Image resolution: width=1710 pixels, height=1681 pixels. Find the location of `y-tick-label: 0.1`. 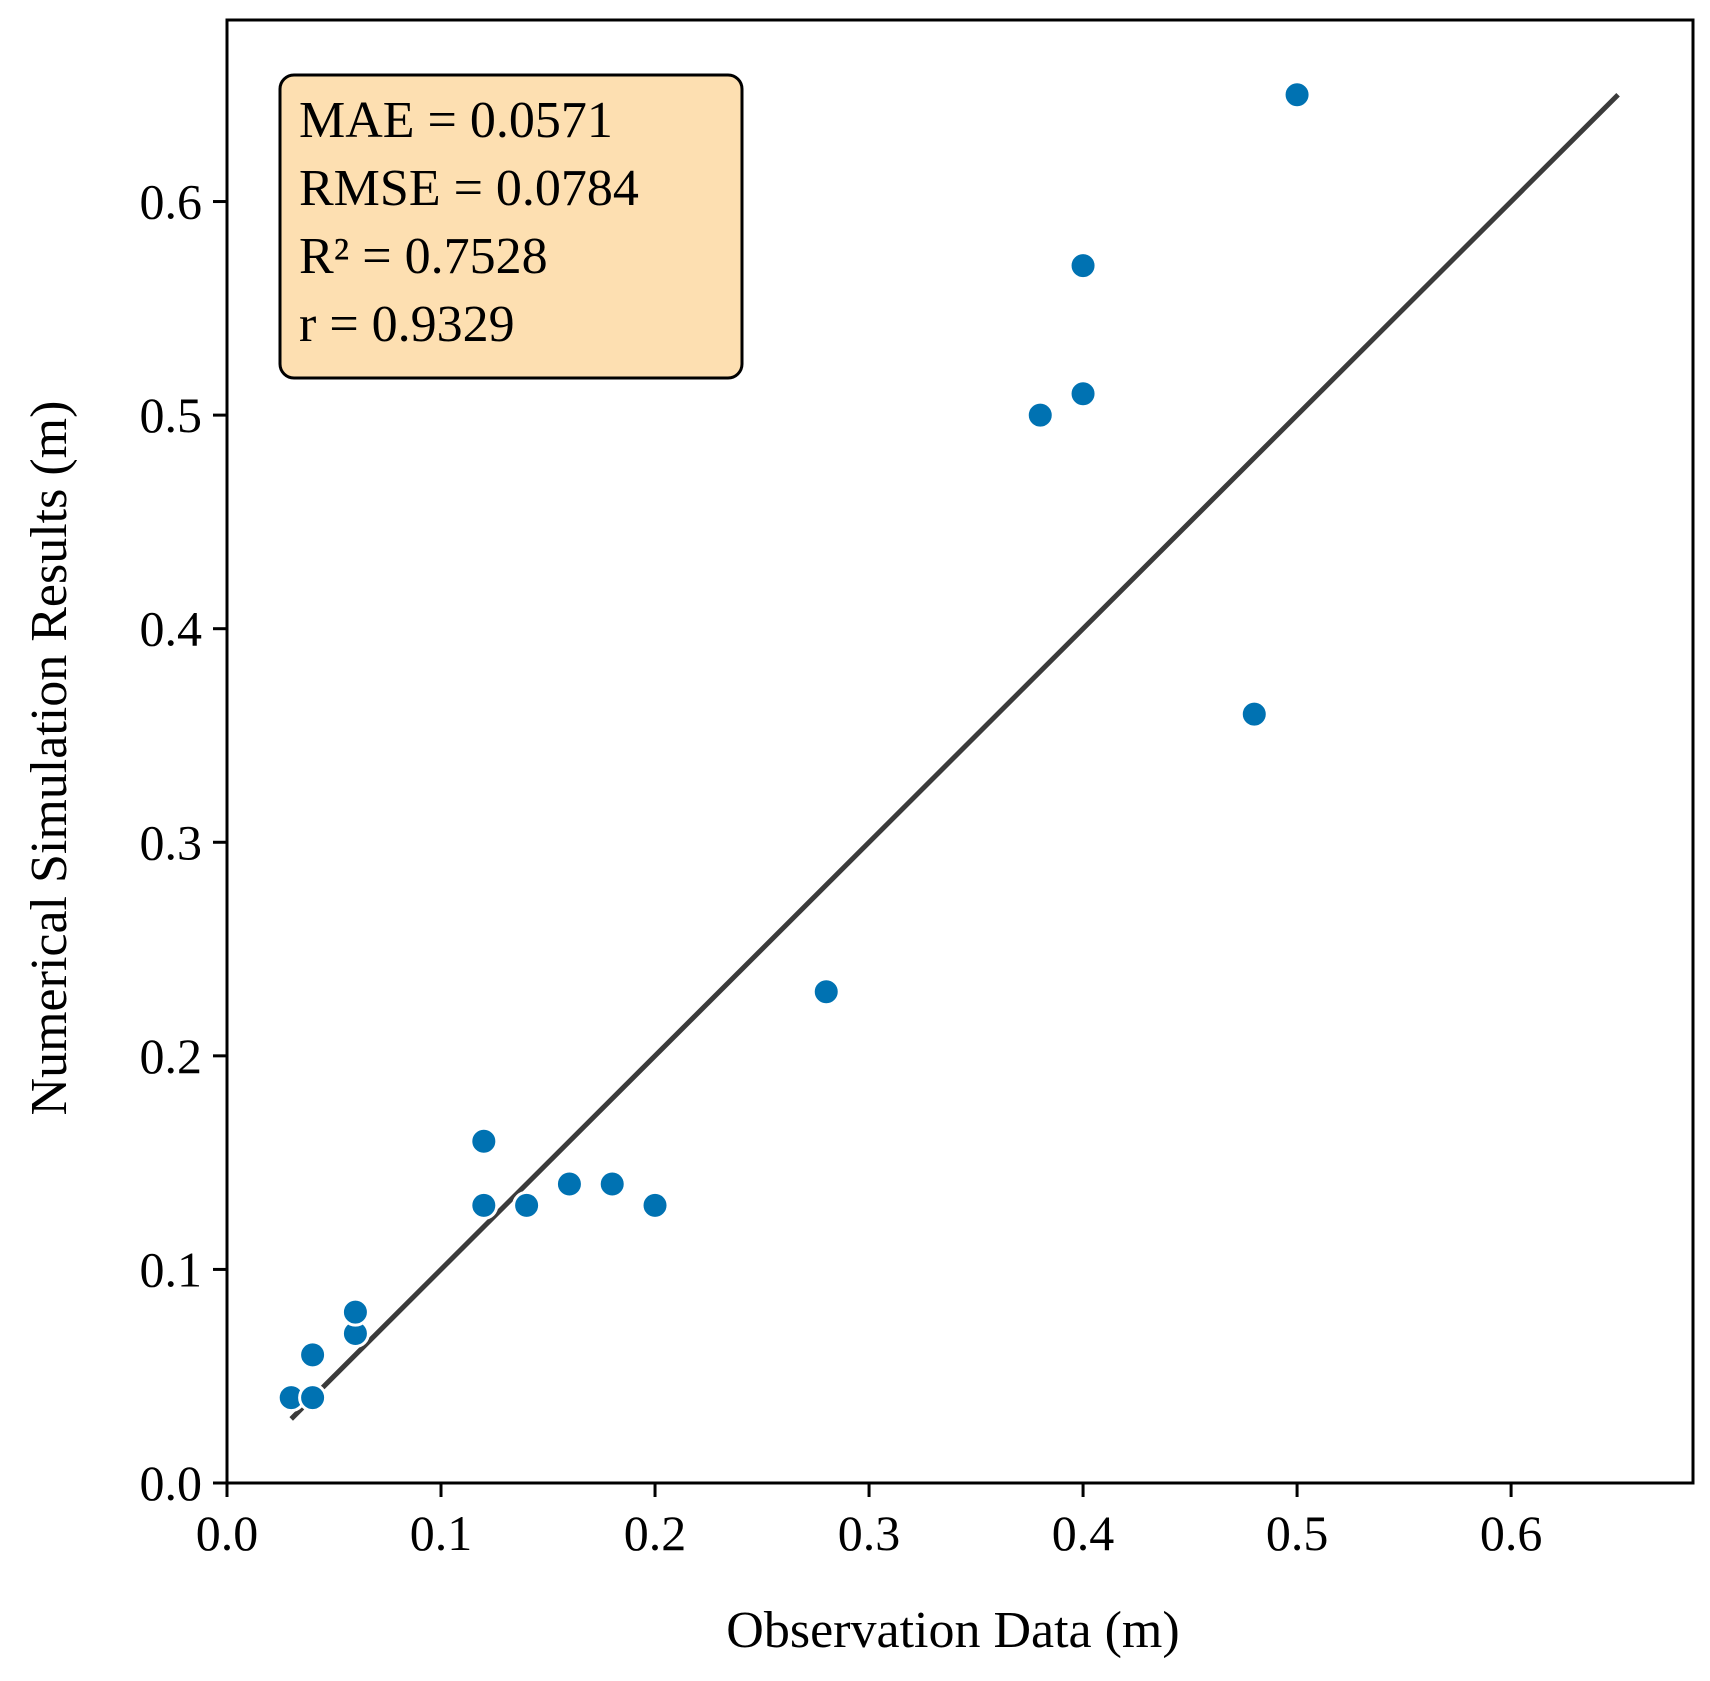

y-tick-label: 0.1 is located at coordinates (171, 1269).